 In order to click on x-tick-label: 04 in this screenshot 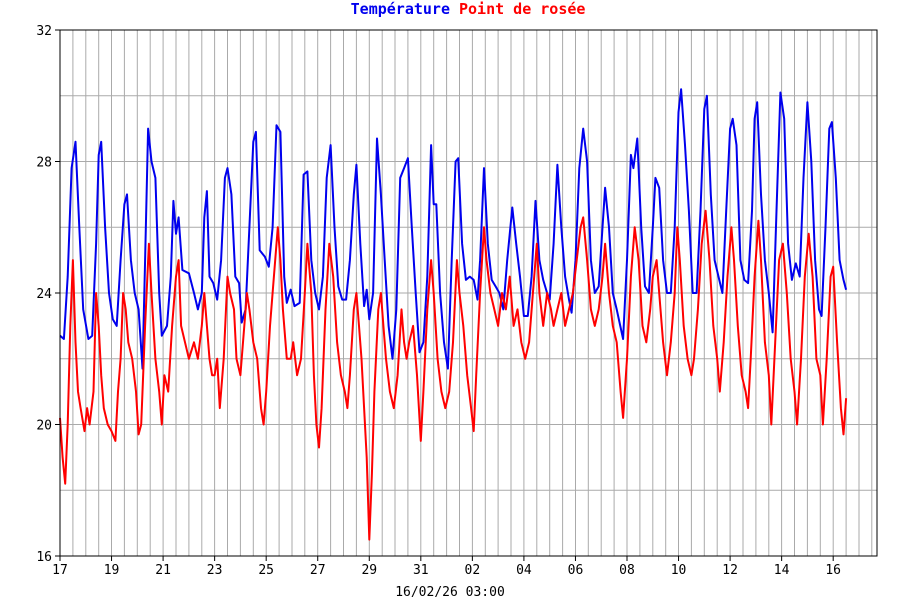, I will do `click(524, 570)`.